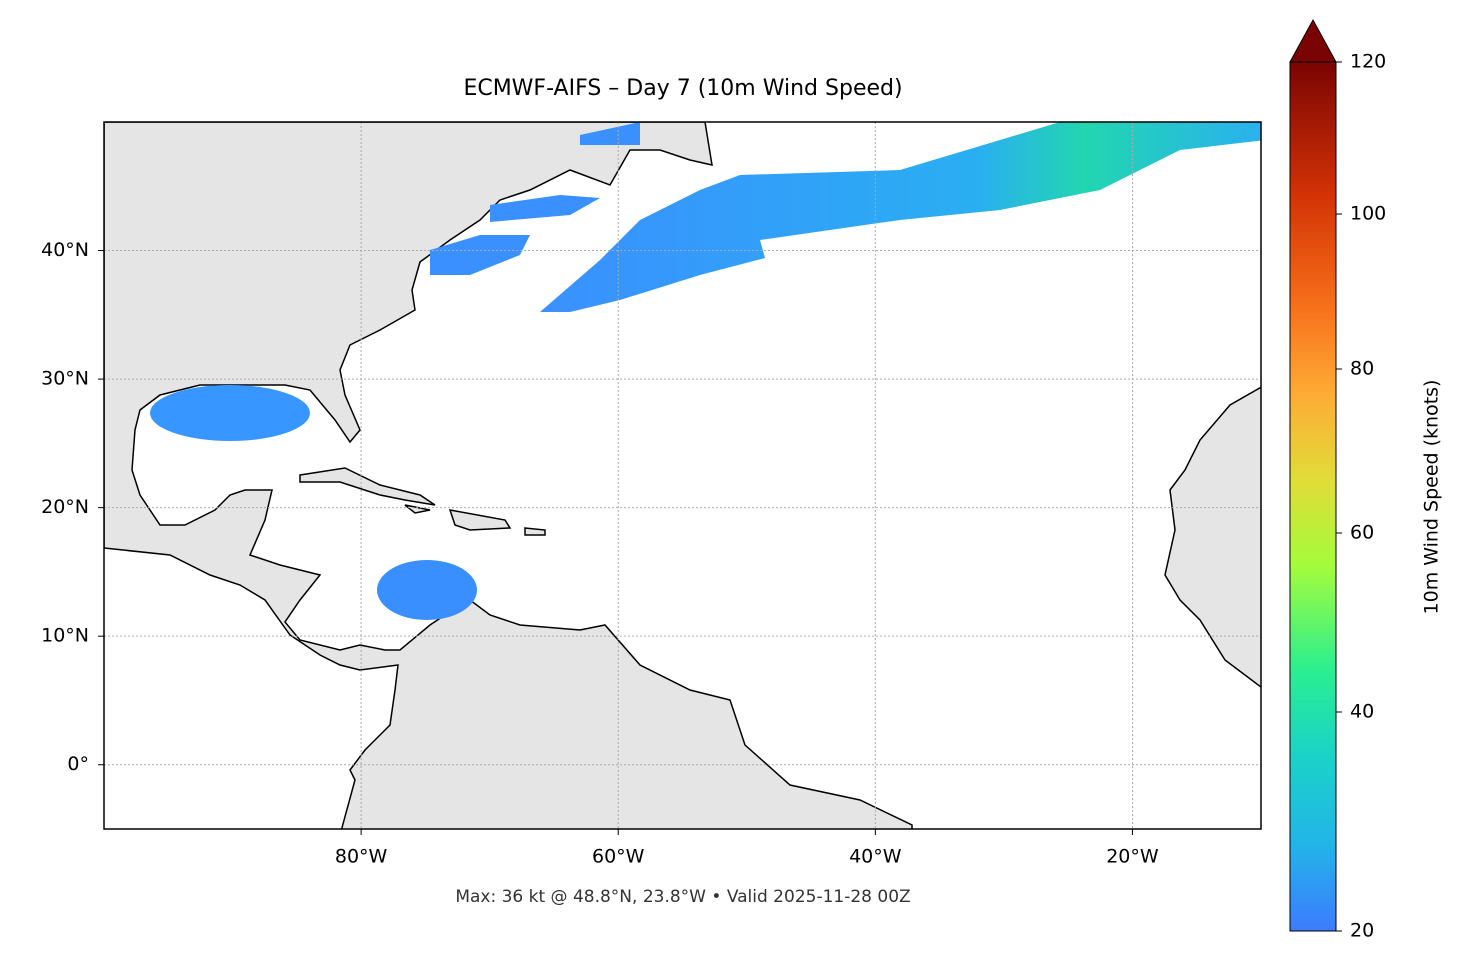 Image resolution: width=1466 pixels, height=973 pixels. Describe the element at coordinates (618, 857) in the screenshot. I see `x-tick-label: 60°W` at that location.